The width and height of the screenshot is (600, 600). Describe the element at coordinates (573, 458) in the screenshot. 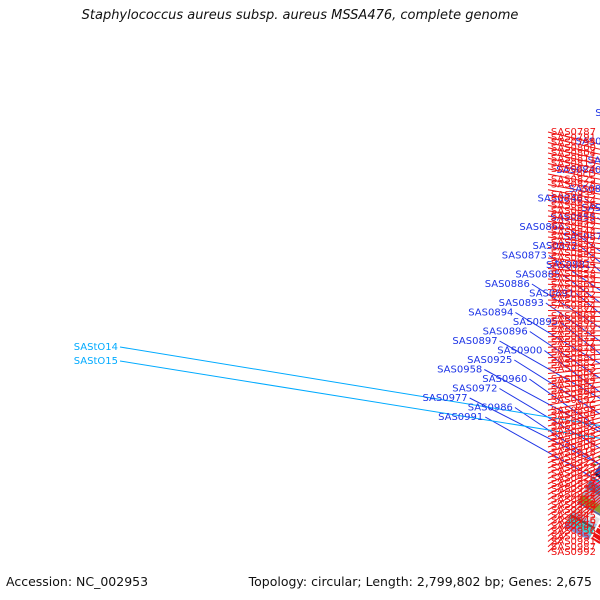

I see `plus-gene-label: SAS0921` at that location.